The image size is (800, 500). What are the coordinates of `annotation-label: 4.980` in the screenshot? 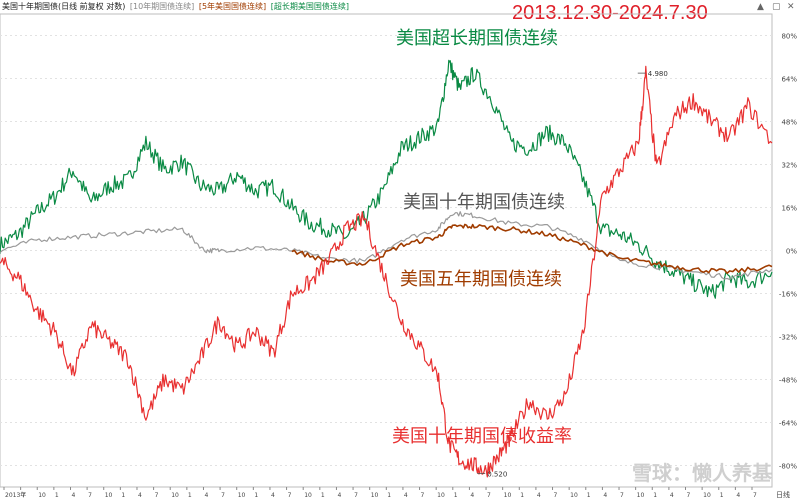 It's located at (658, 74).